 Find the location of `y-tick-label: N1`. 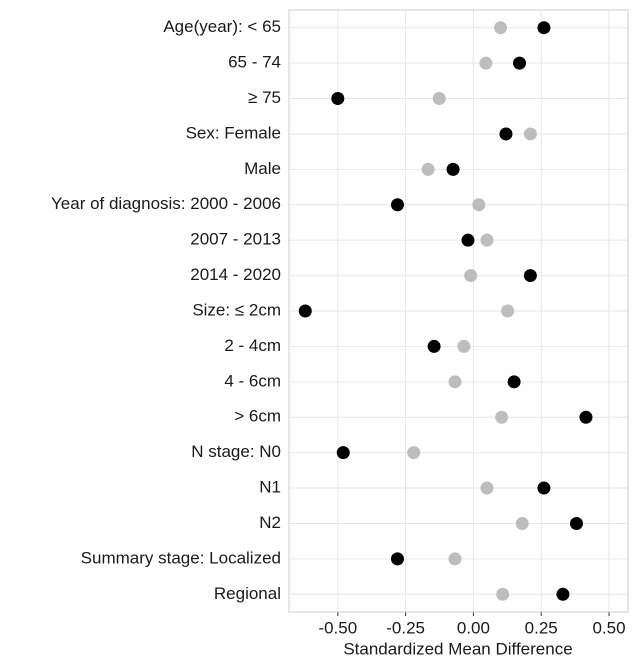

y-tick-label: N1 is located at coordinates (270, 487).